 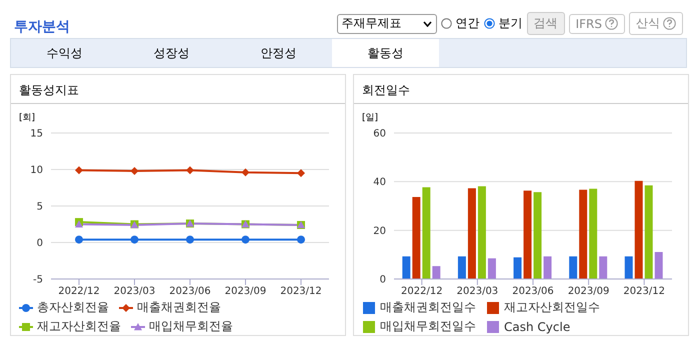 I want to click on y-tick-label: 5, so click(x=39, y=207).